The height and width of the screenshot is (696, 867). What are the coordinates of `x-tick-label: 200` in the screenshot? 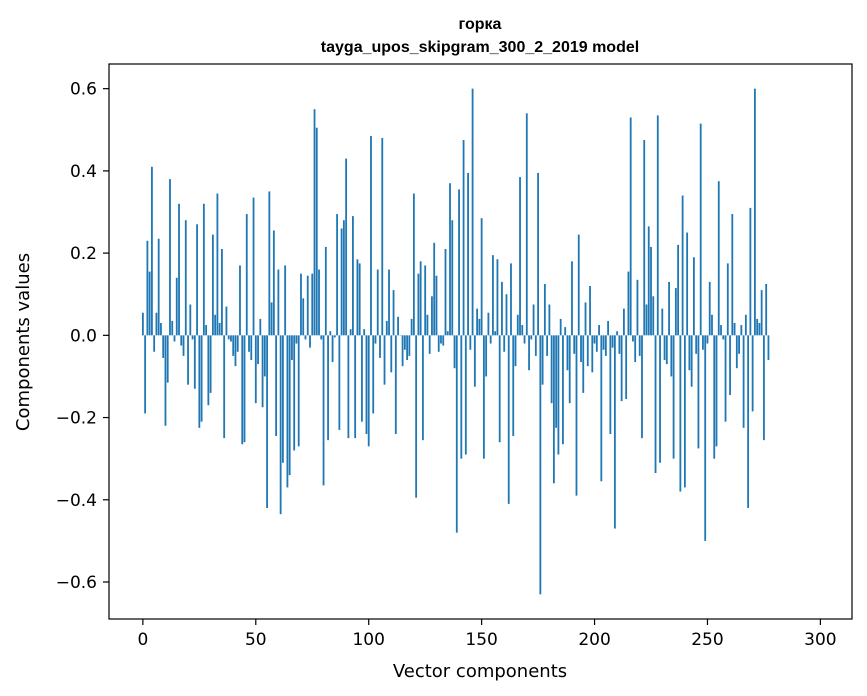 It's located at (594, 640).